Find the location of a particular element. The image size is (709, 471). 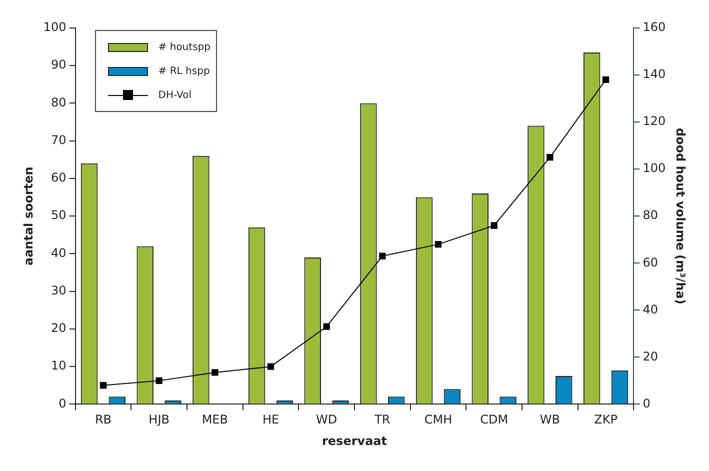

y2-tick-label: 60 is located at coordinates (650, 262).